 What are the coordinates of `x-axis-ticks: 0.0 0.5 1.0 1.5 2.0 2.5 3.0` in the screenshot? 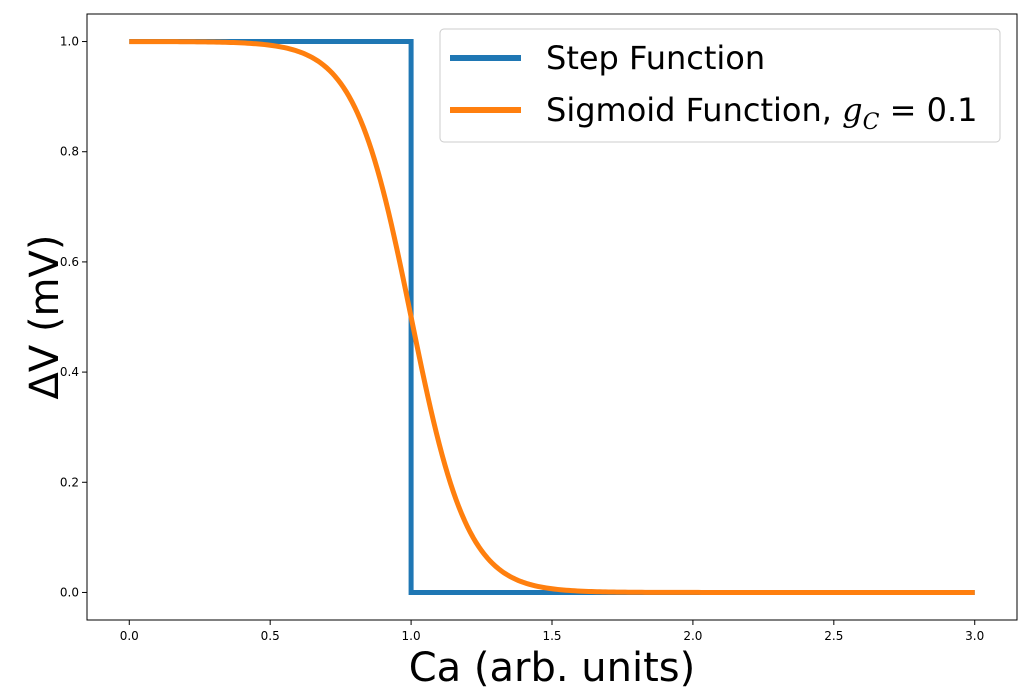 It's located at (552, 631).